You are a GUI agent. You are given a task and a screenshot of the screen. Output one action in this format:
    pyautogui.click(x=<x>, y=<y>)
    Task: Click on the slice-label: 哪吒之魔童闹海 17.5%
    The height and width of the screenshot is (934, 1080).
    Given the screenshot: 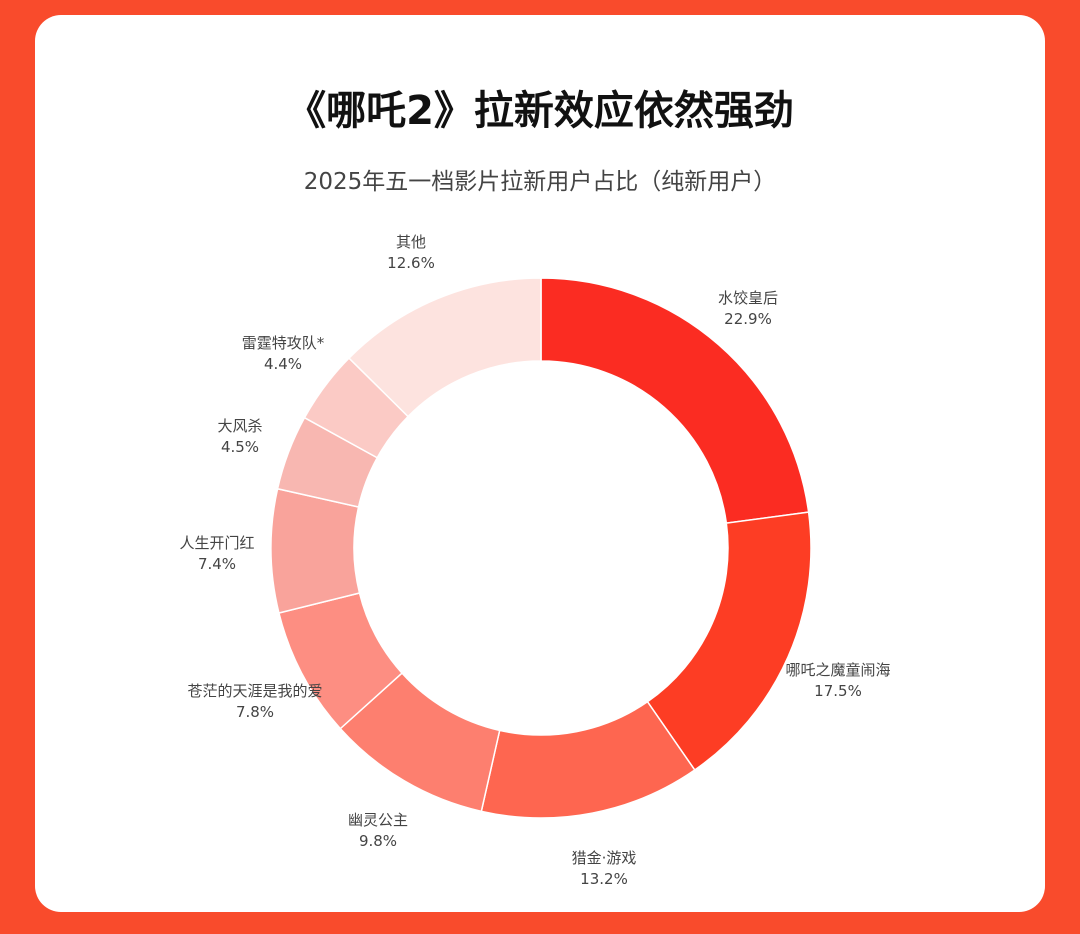 What is the action you would take?
    pyautogui.click(x=838, y=680)
    